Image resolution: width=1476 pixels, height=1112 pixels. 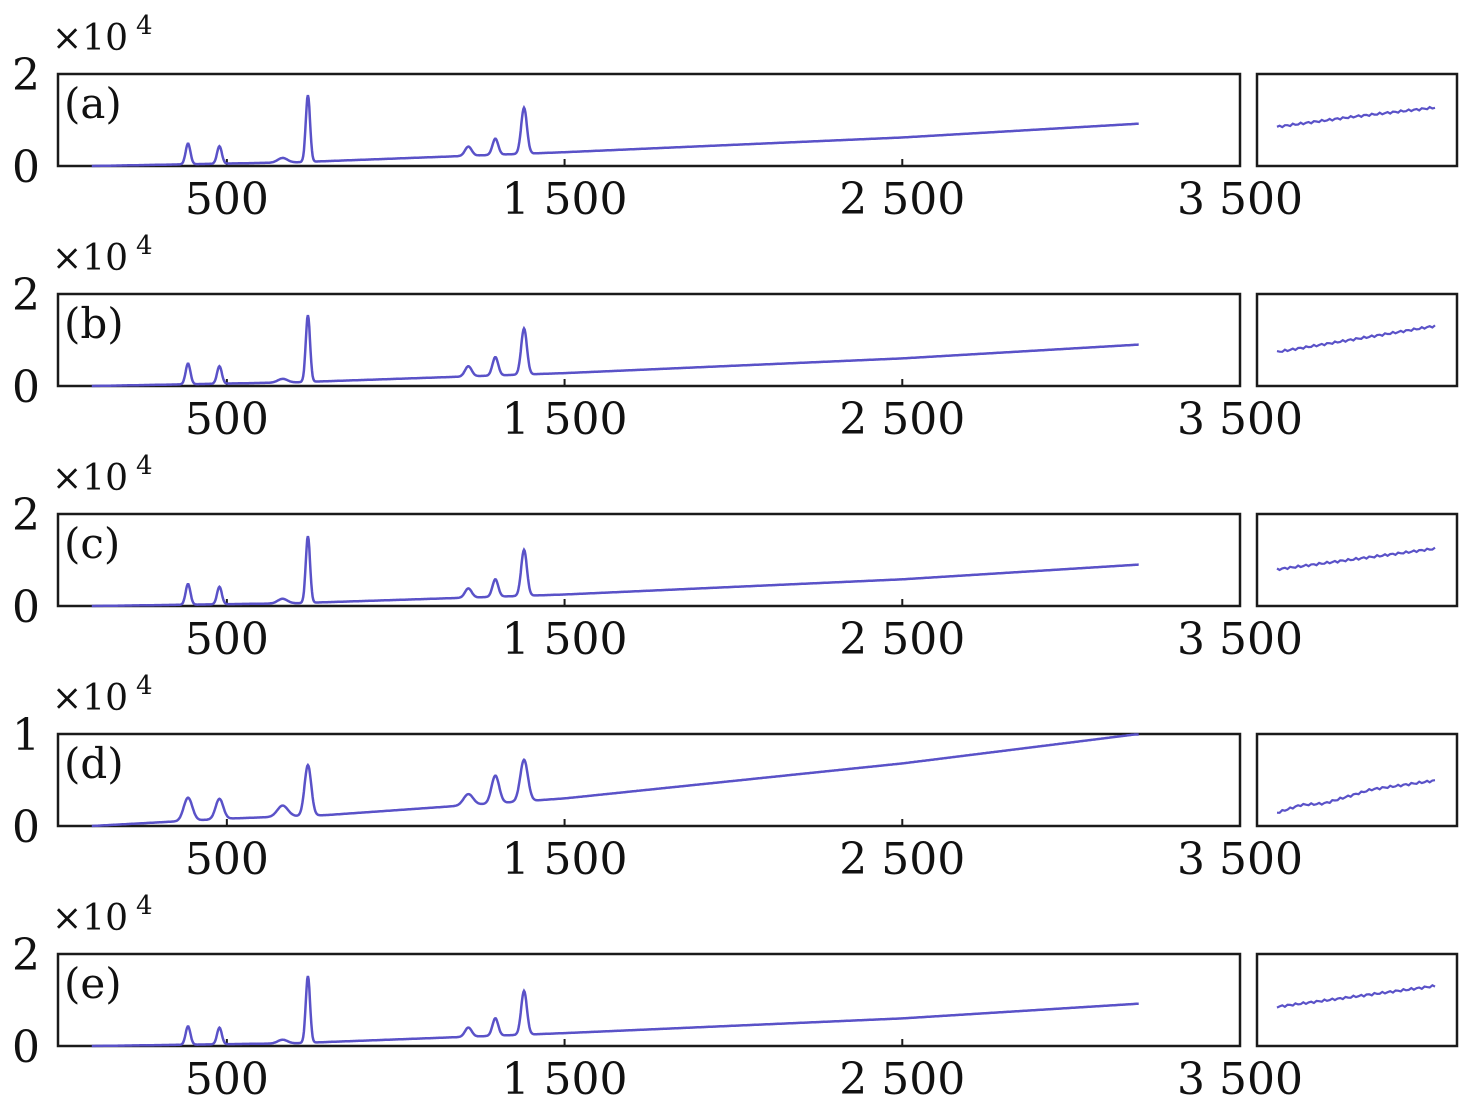 I want to click on panel-label: (e), so click(x=93, y=983).